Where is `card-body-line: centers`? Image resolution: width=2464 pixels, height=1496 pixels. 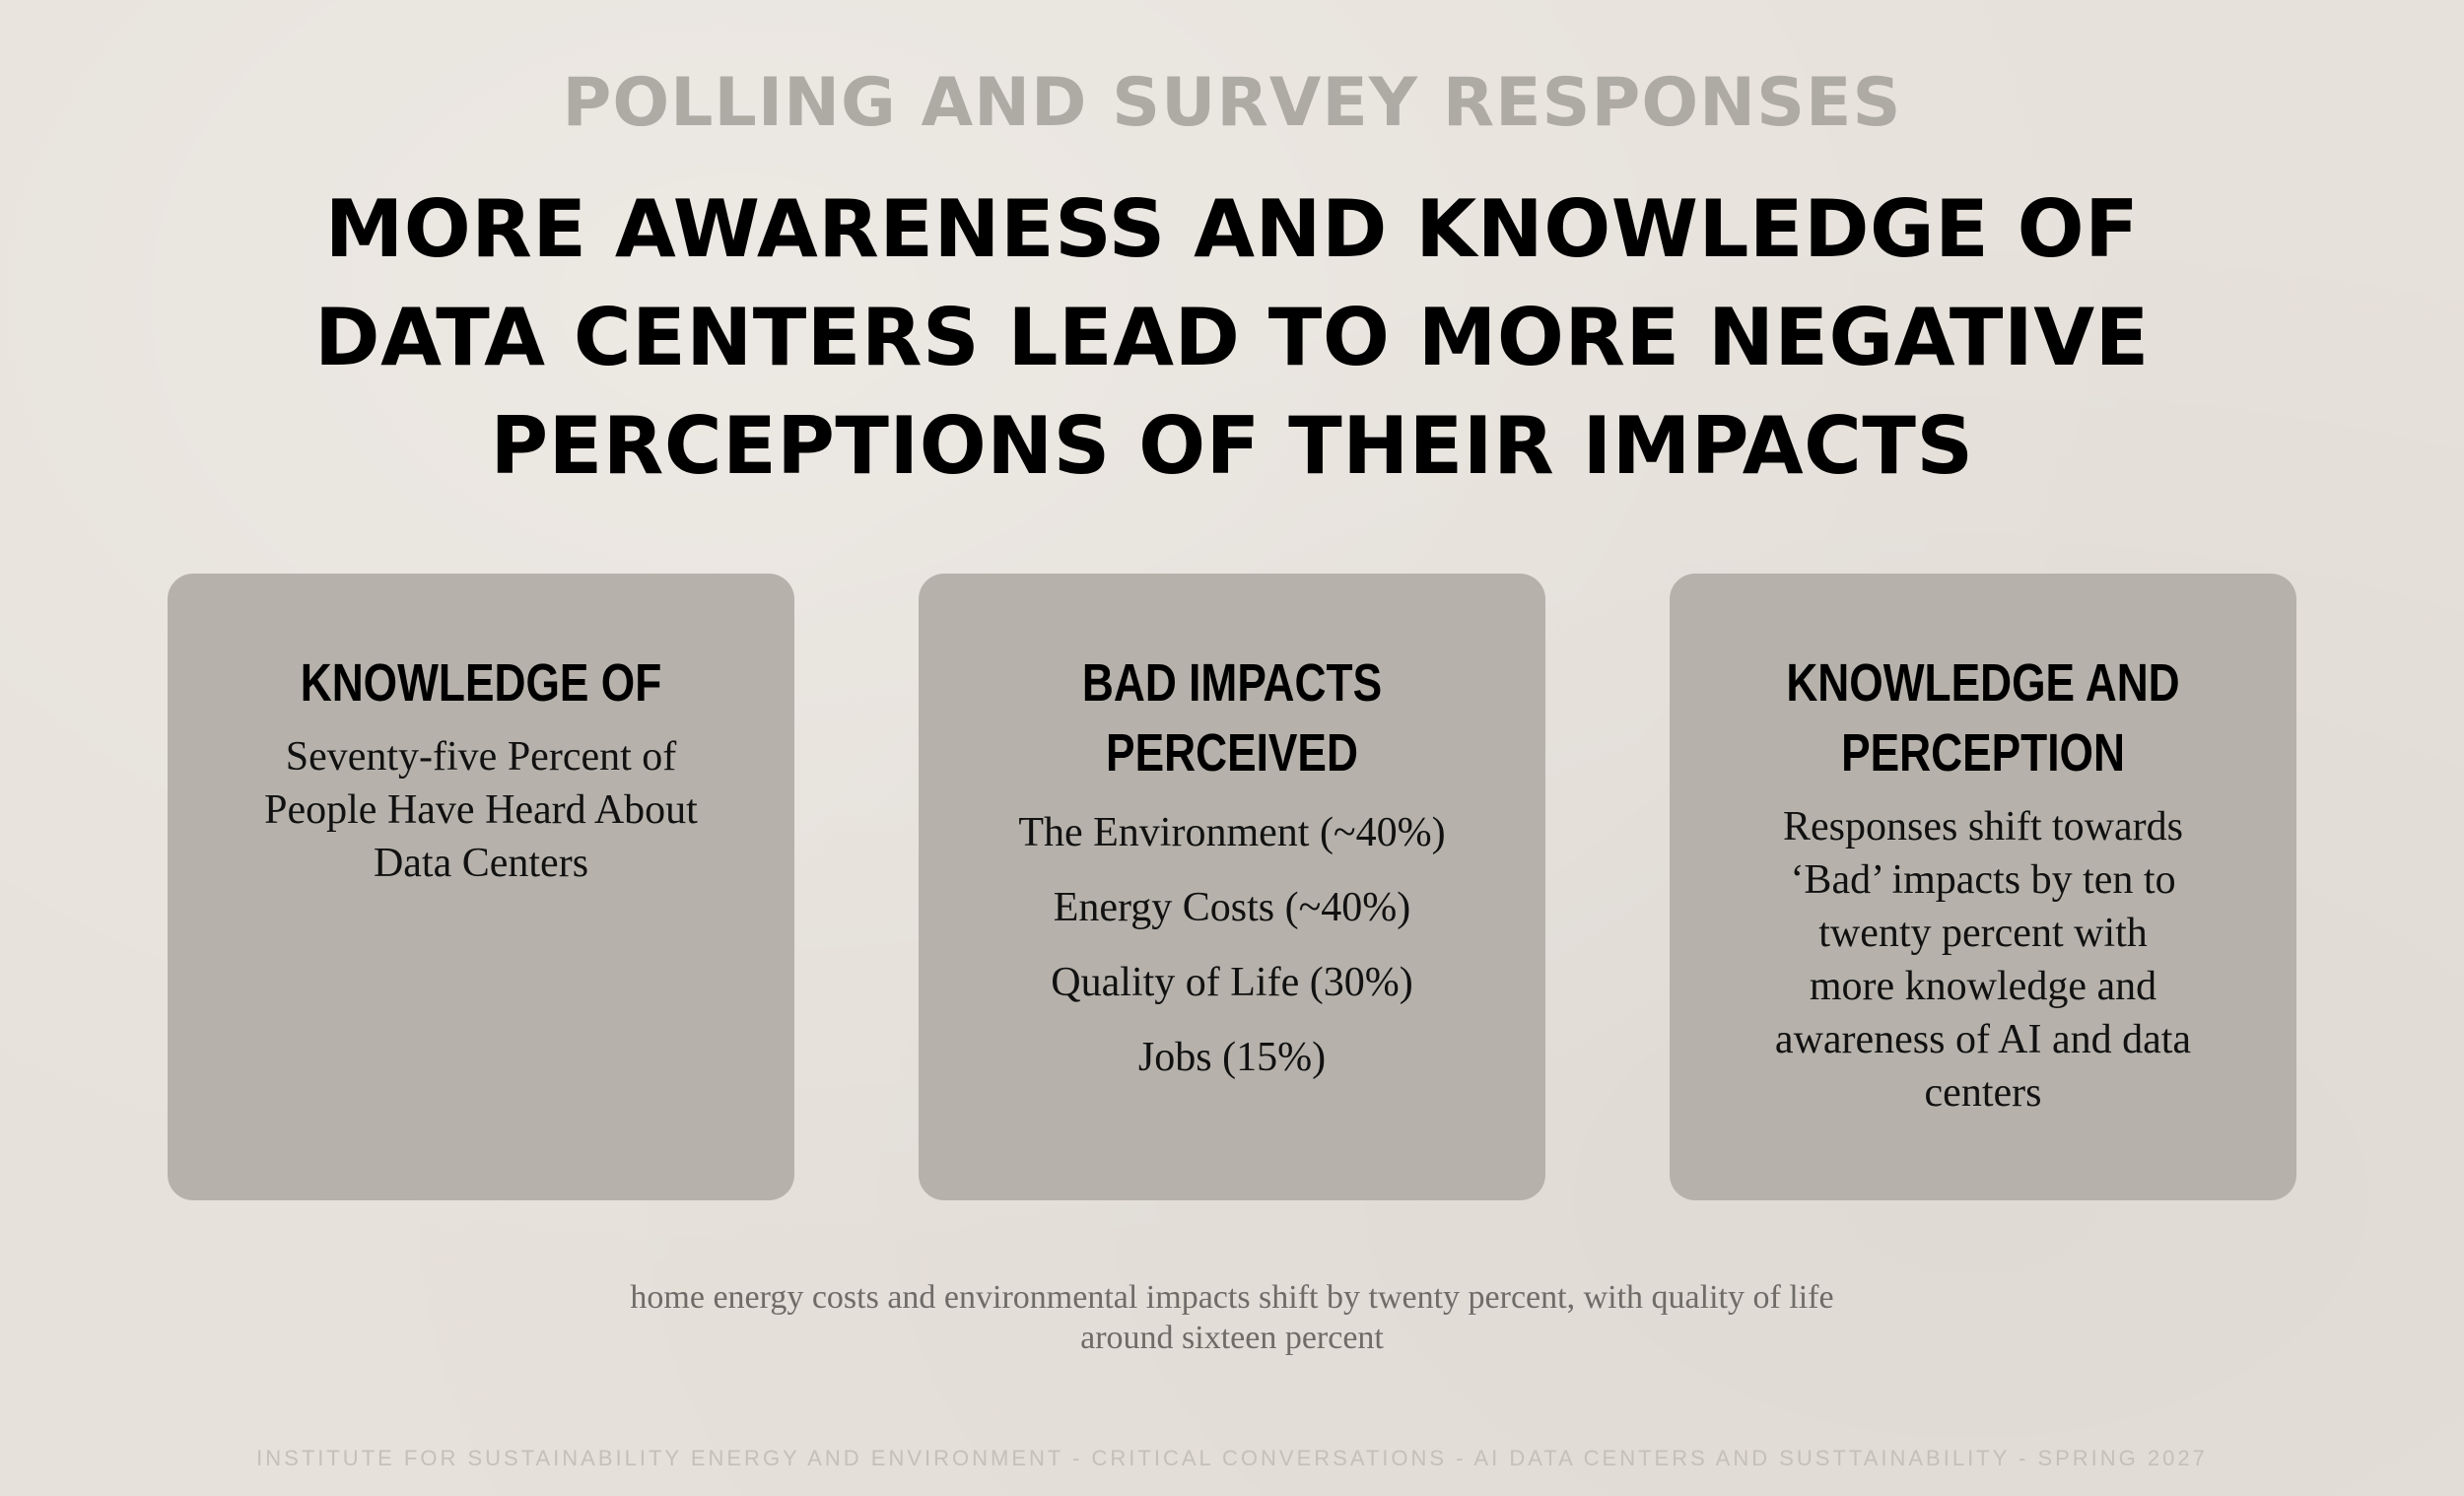 card-body-line: centers is located at coordinates (1983, 1093).